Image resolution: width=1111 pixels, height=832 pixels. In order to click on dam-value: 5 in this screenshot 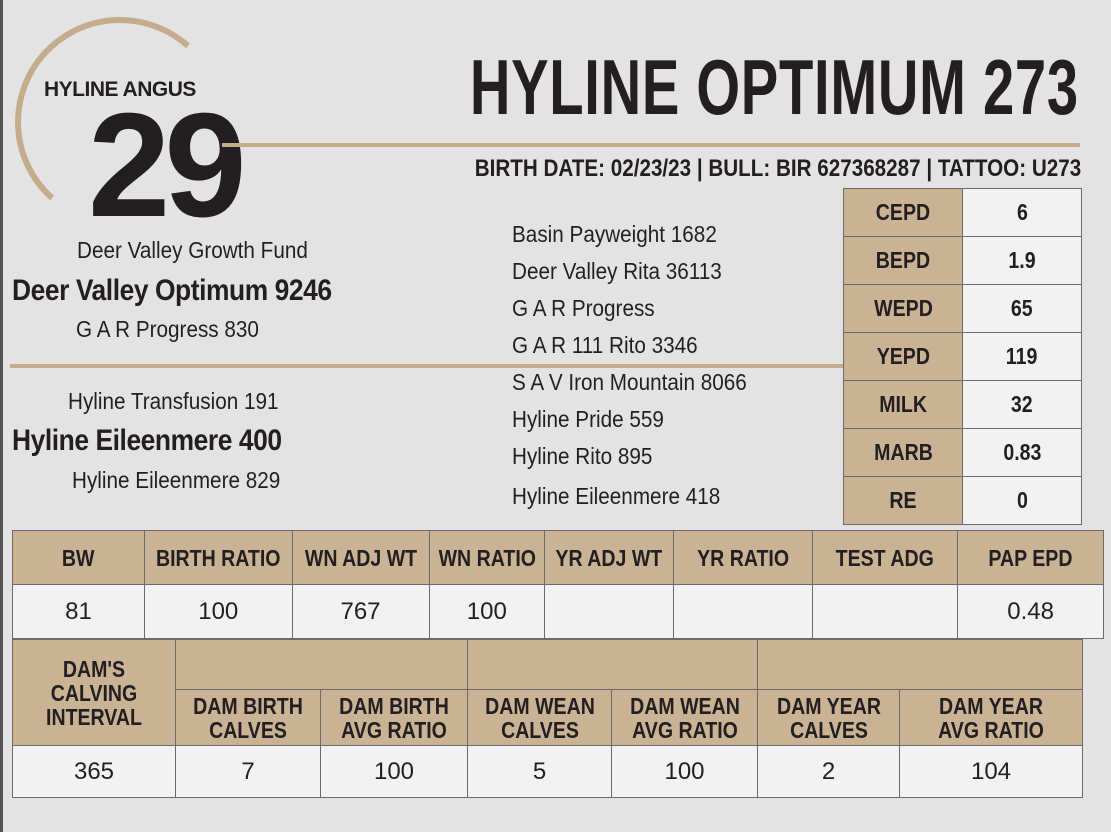, I will do `click(539, 771)`.